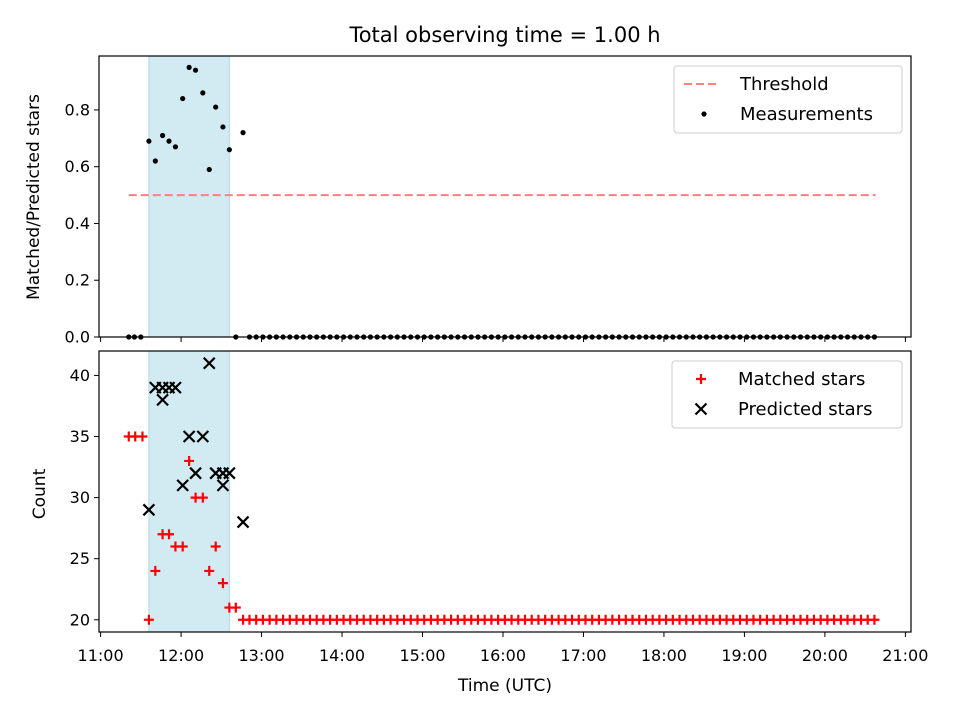 The image size is (960, 724). Describe the element at coordinates (77, 109) in the screenshot. I see `y-tick-label: 0.8` at that location.